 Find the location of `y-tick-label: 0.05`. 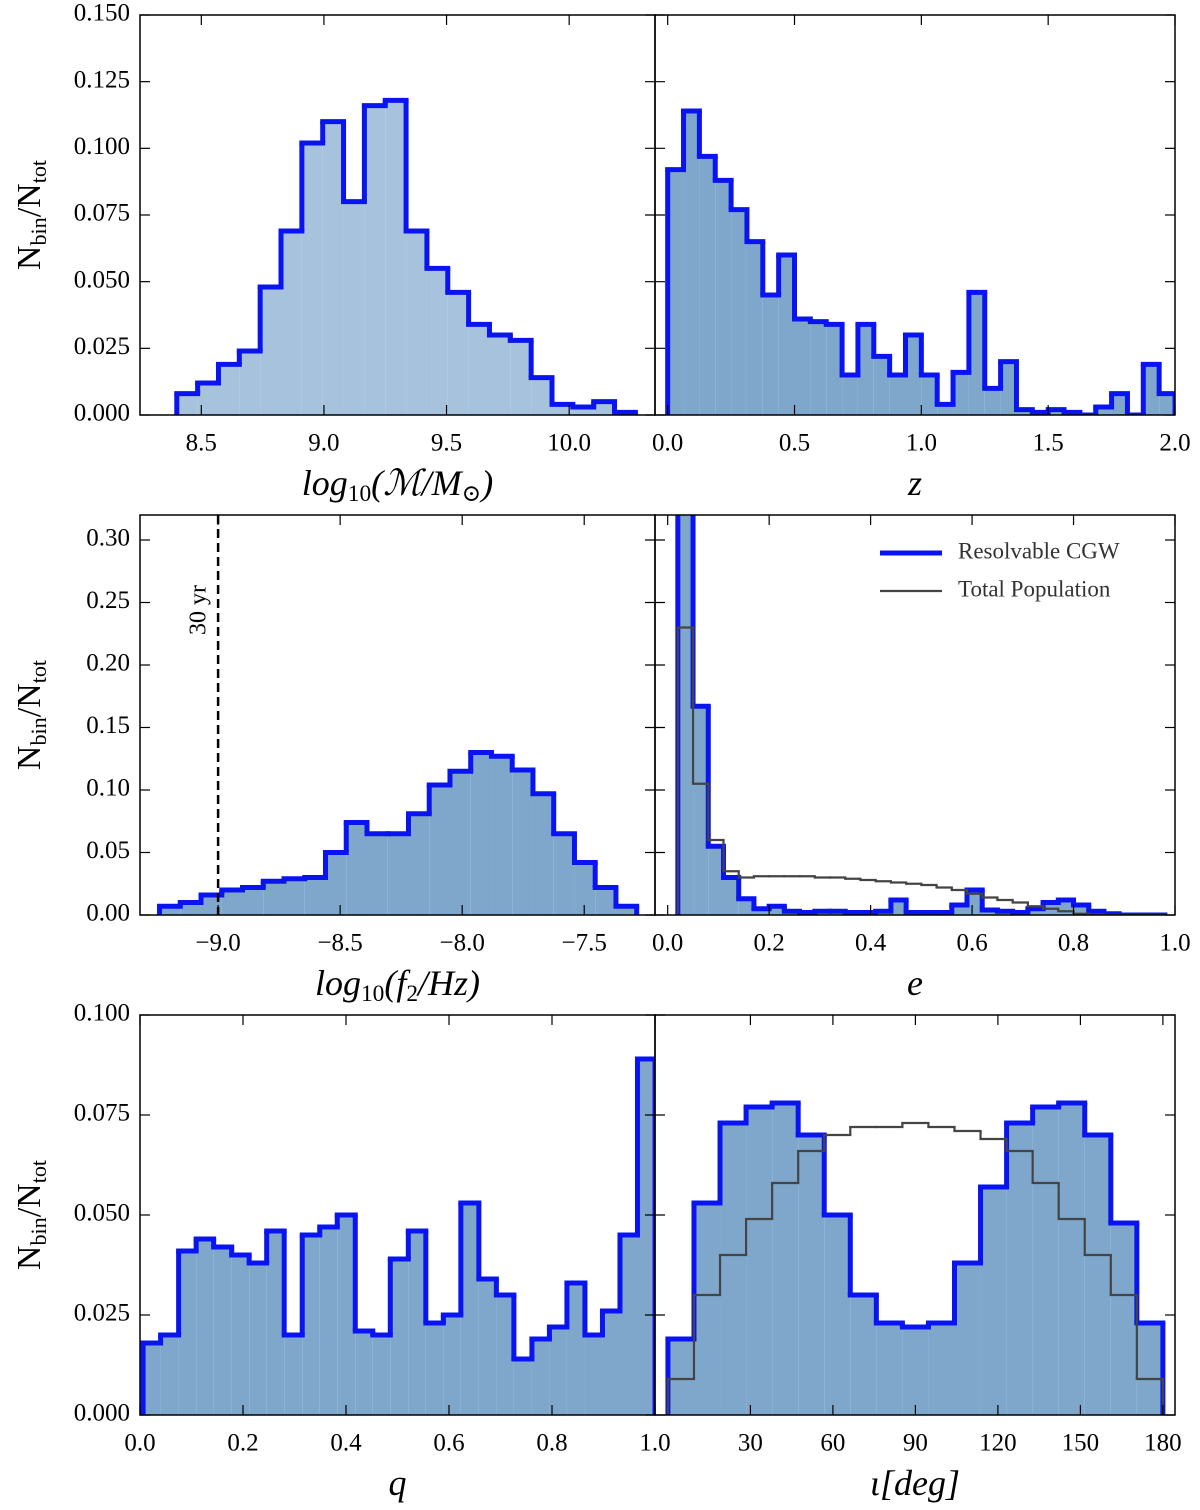

y-tick-label: 0.05 is located at coordinates (108, 850).